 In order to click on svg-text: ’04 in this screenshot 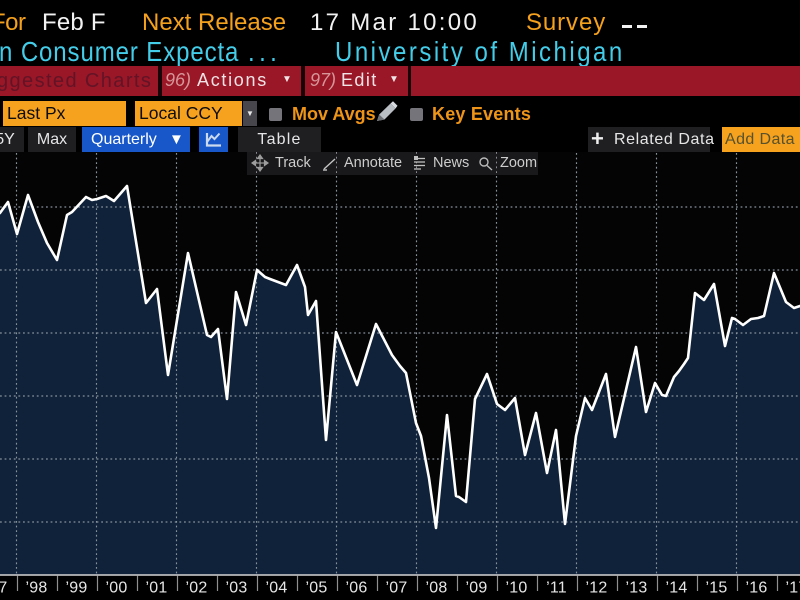, I will do `click(277, 587)`.